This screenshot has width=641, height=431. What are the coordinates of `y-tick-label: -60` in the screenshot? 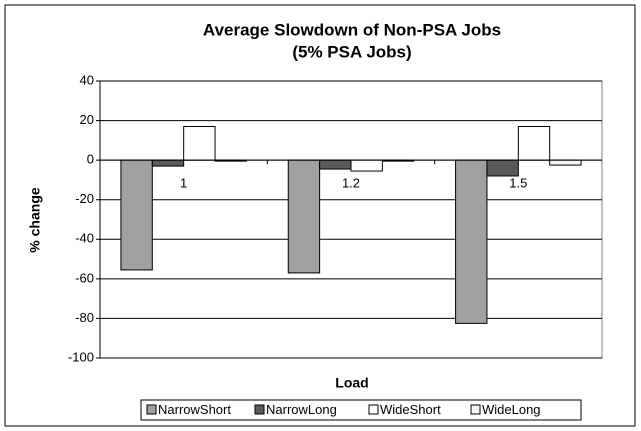 It's located at (84, 277).